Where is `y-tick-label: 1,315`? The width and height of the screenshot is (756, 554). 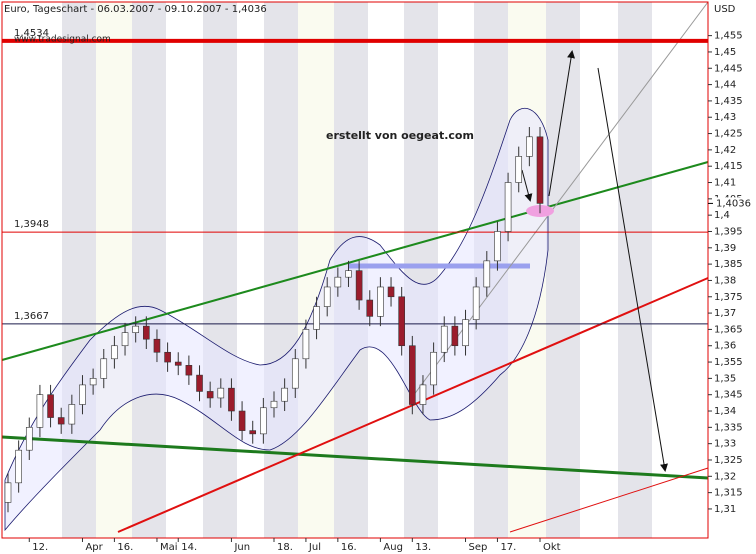 y-tick-label: 1,315 is located at coordinates (728, 493).